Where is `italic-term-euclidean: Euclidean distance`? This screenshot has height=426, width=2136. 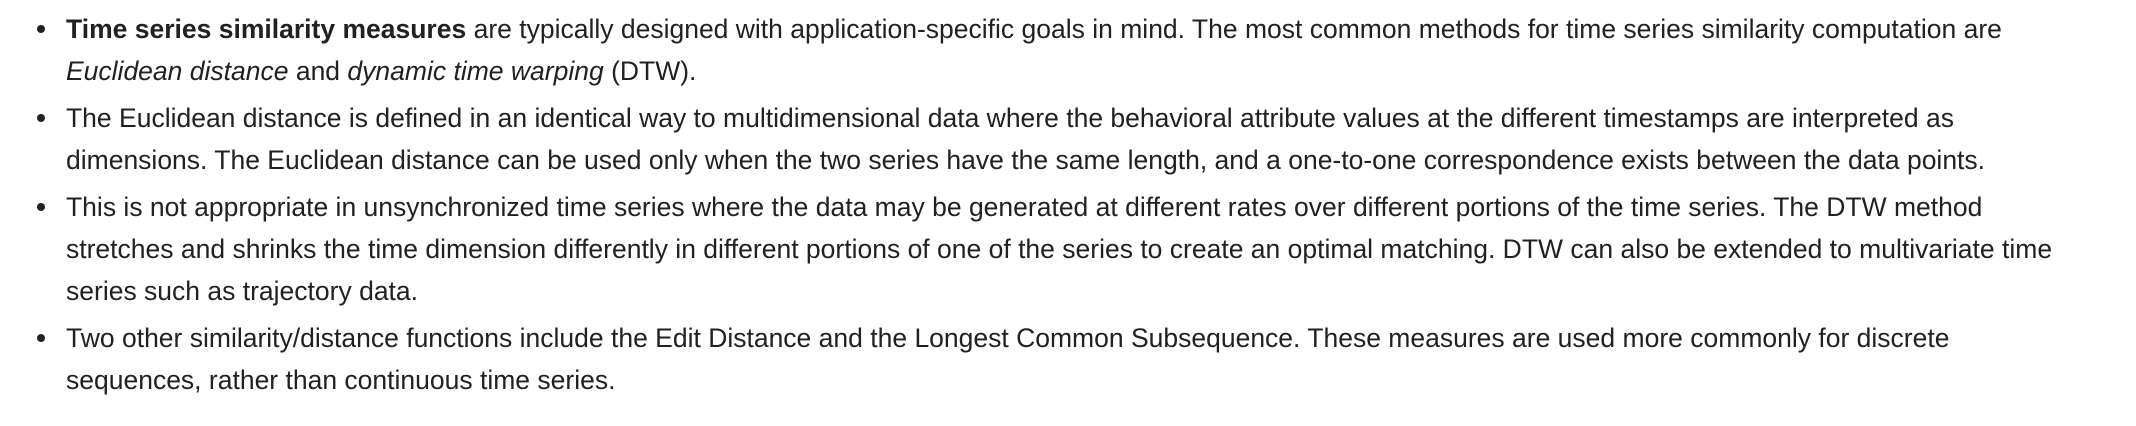 italic-term-euclidean: Euclidean distance is located at coordinates (177, 71).